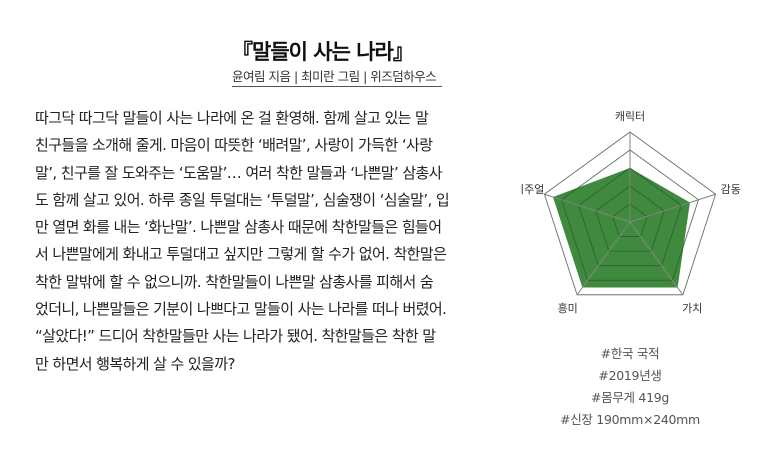  Describe the element at coordinates (334, 76) in the screenshot. I see `book-credits: 윤여림 지음 | 최미란 그림 | 위즈덤하우스` at that location.